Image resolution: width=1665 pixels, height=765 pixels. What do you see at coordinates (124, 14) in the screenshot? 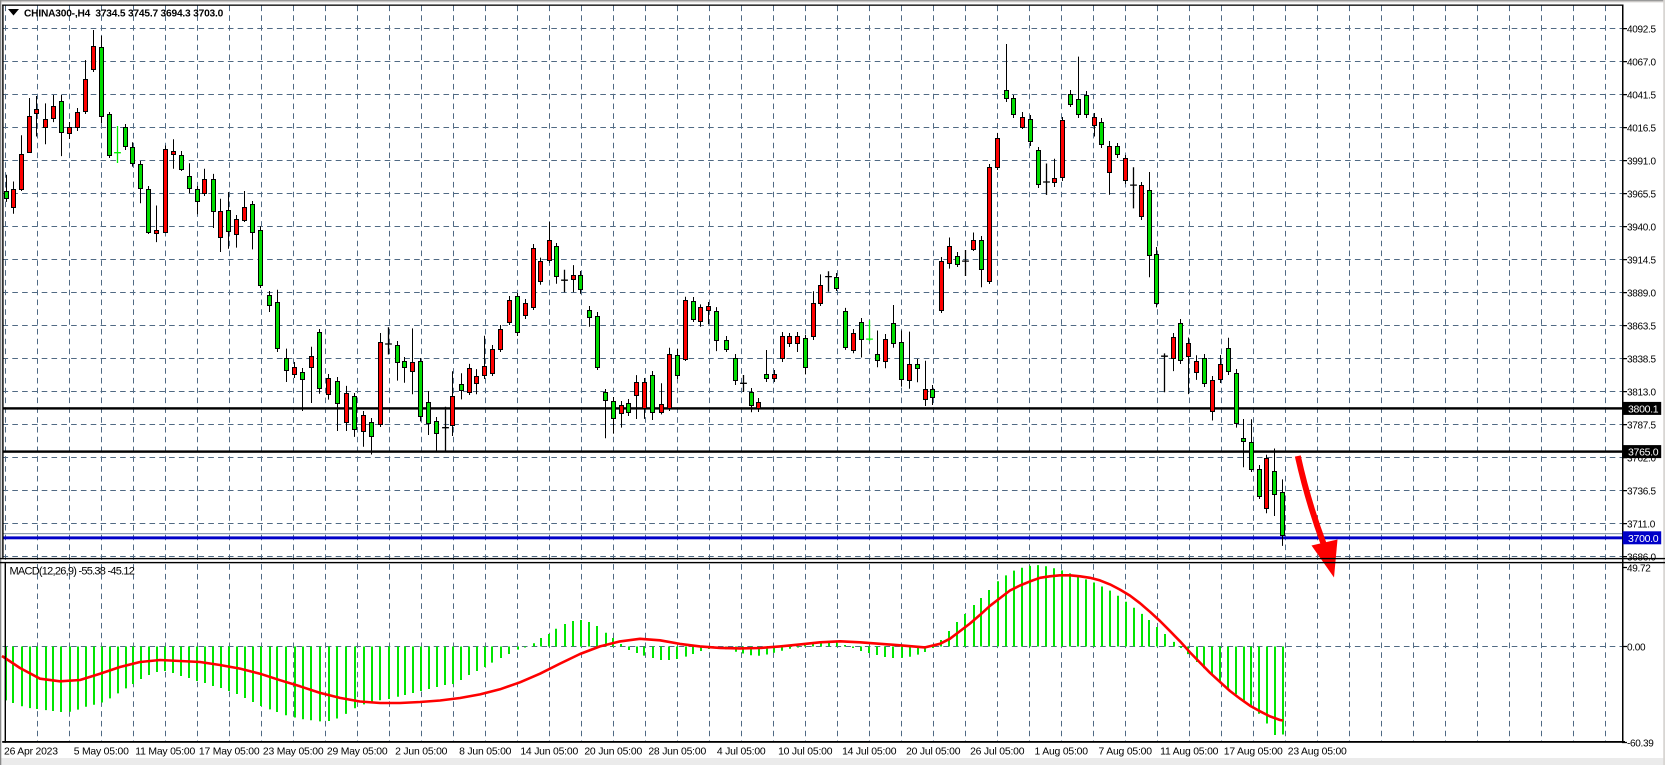
I see `svg-text:CHINA300-,H4 3734.5 3745.7 36: CHINA300-,H4 3734.5 3745.7 3694.3 3703.0` at bounding box center [124, 14].